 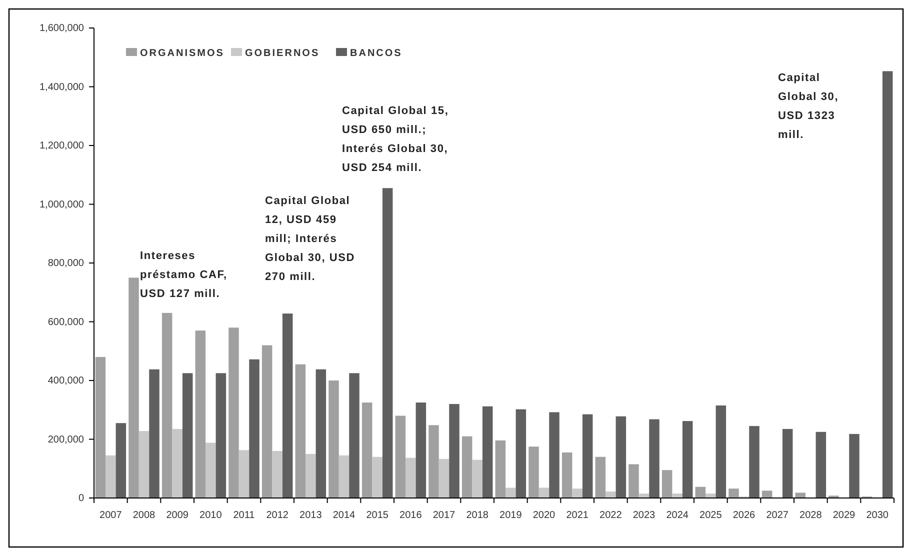 I want to click on x-tick-label: 2027, so click(x=777, y=515).